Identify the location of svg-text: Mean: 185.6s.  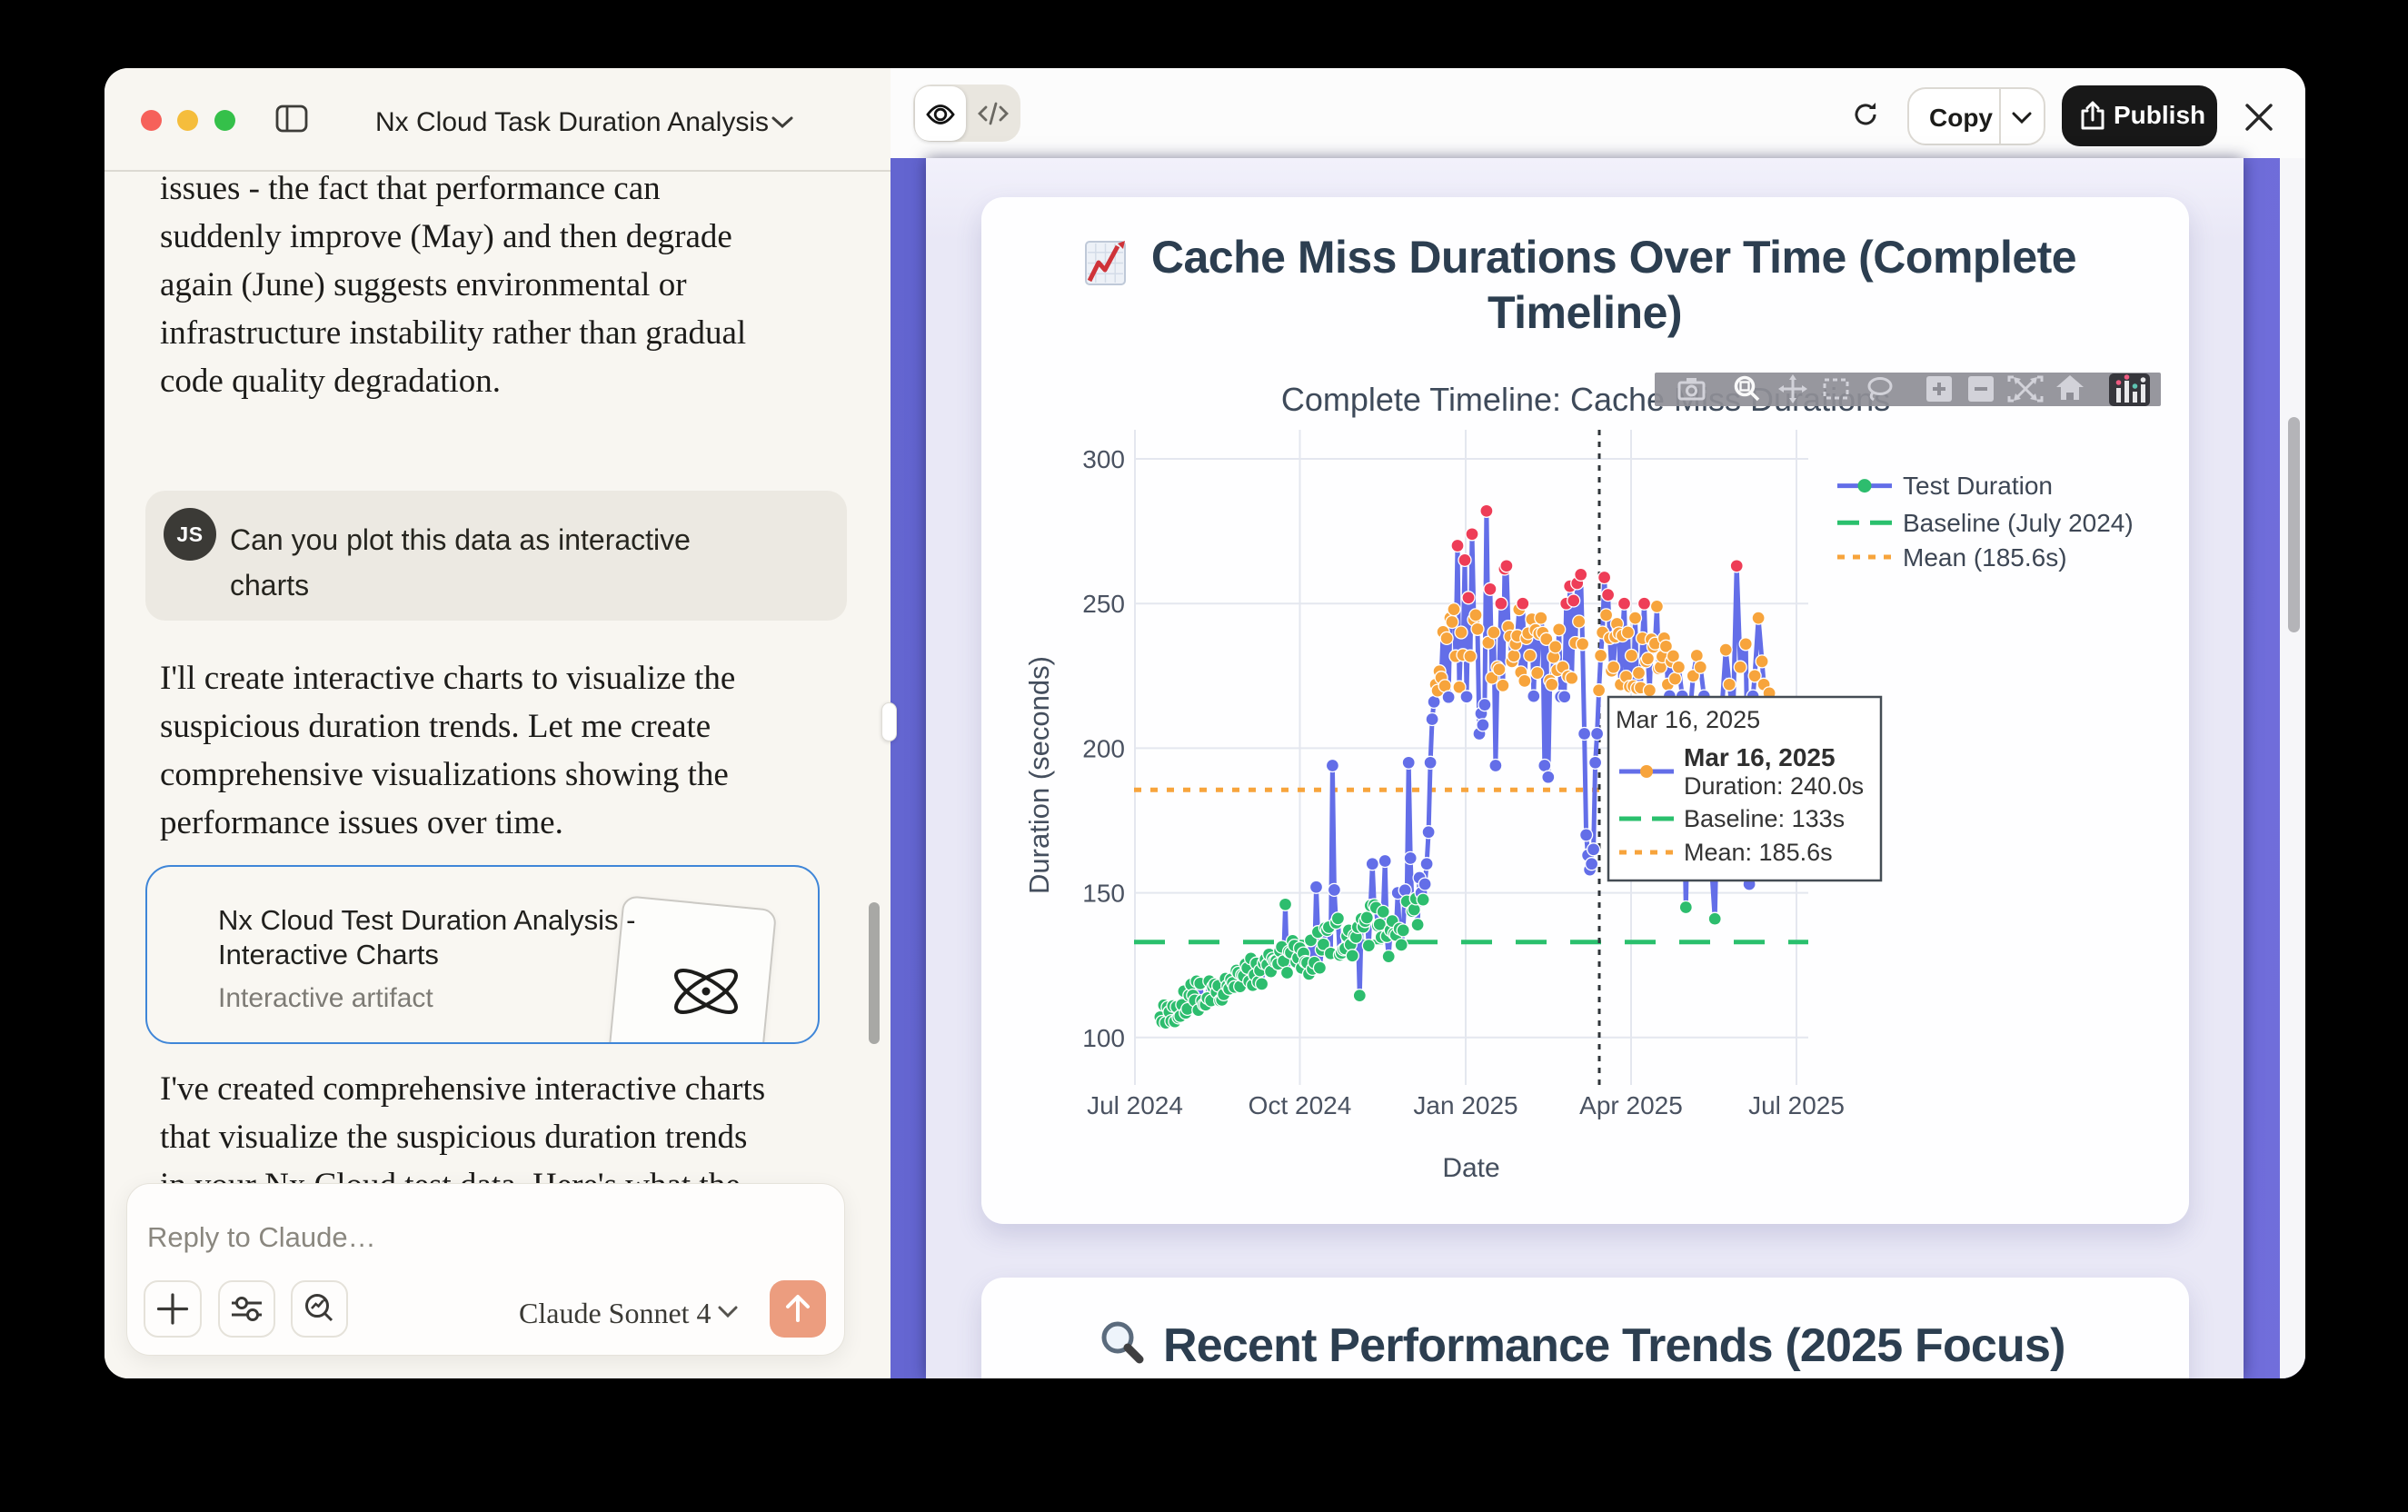
(1759, 852).